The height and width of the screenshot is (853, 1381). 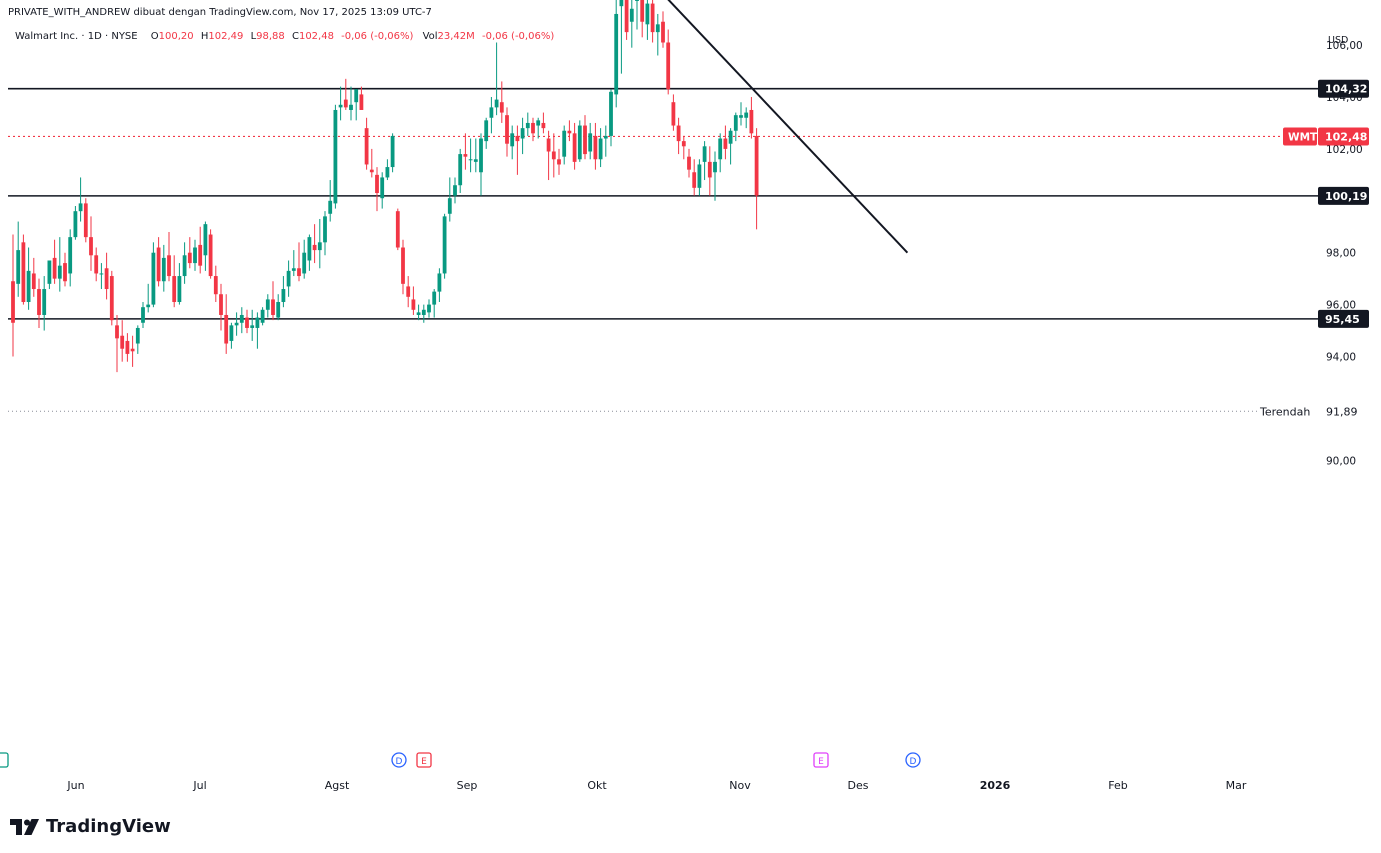 I want to click on legend-close-label: C, so click(x=295, y=36).